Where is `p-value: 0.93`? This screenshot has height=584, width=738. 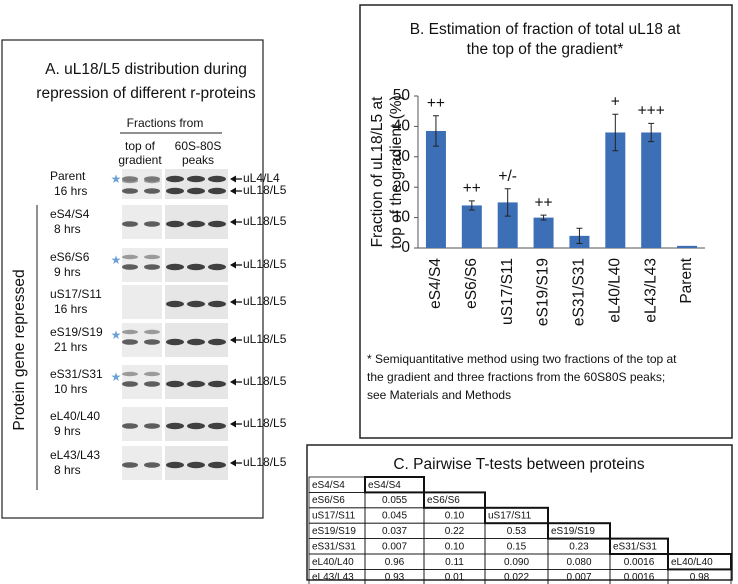
p-value: 0.93 is located at coordinates (395, 577).